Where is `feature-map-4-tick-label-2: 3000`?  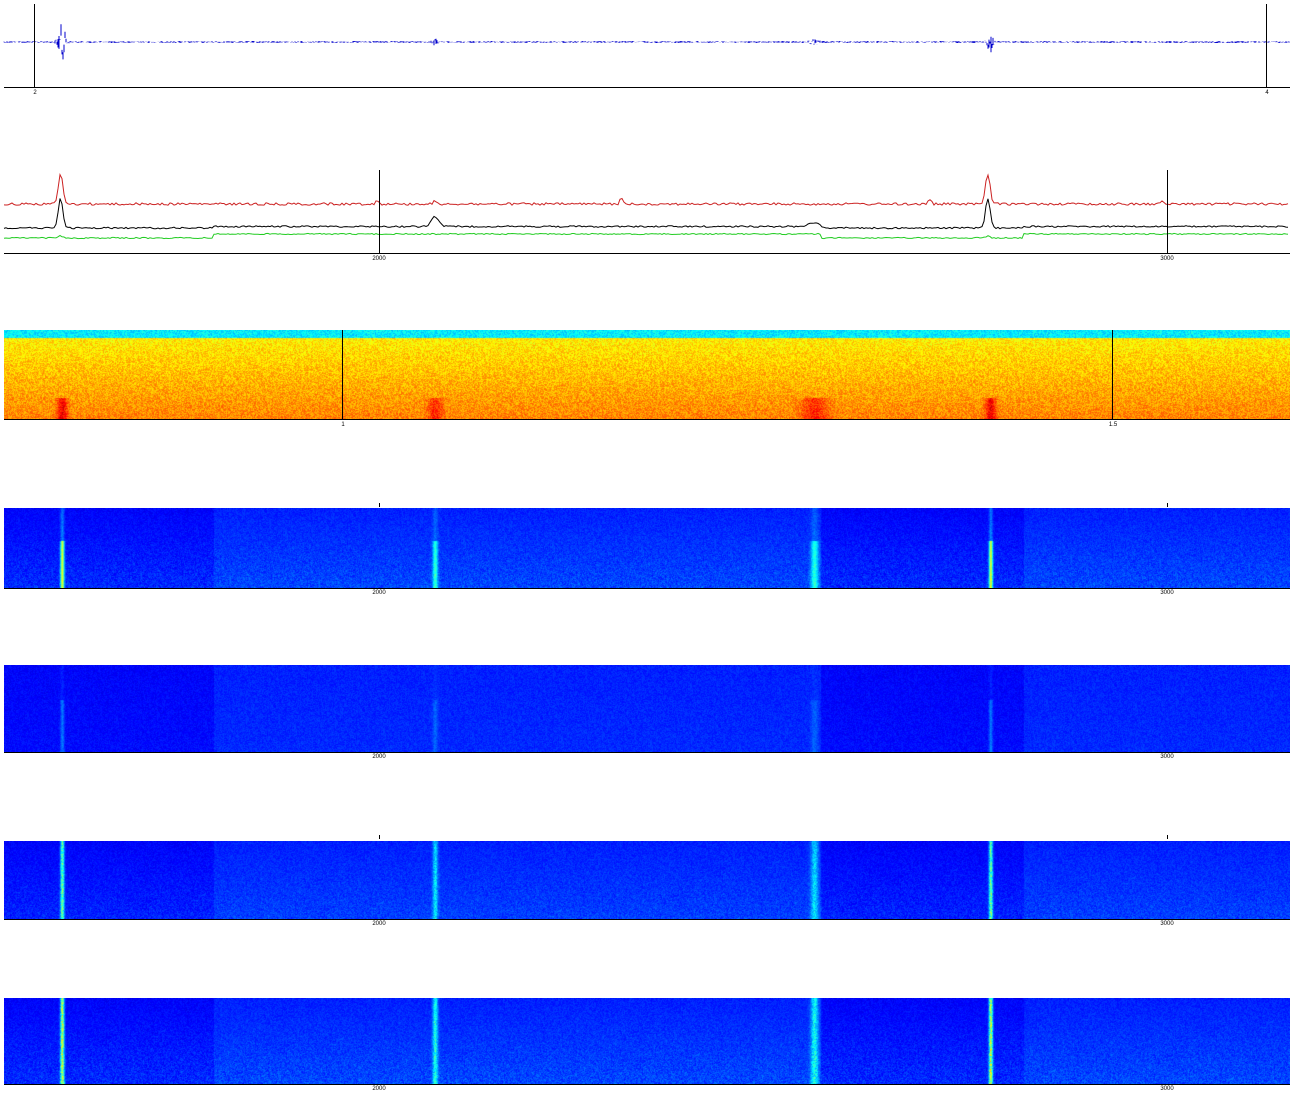 feature-map-4-tick-label-2: 3000 is located at coordinates (1167, 1089).